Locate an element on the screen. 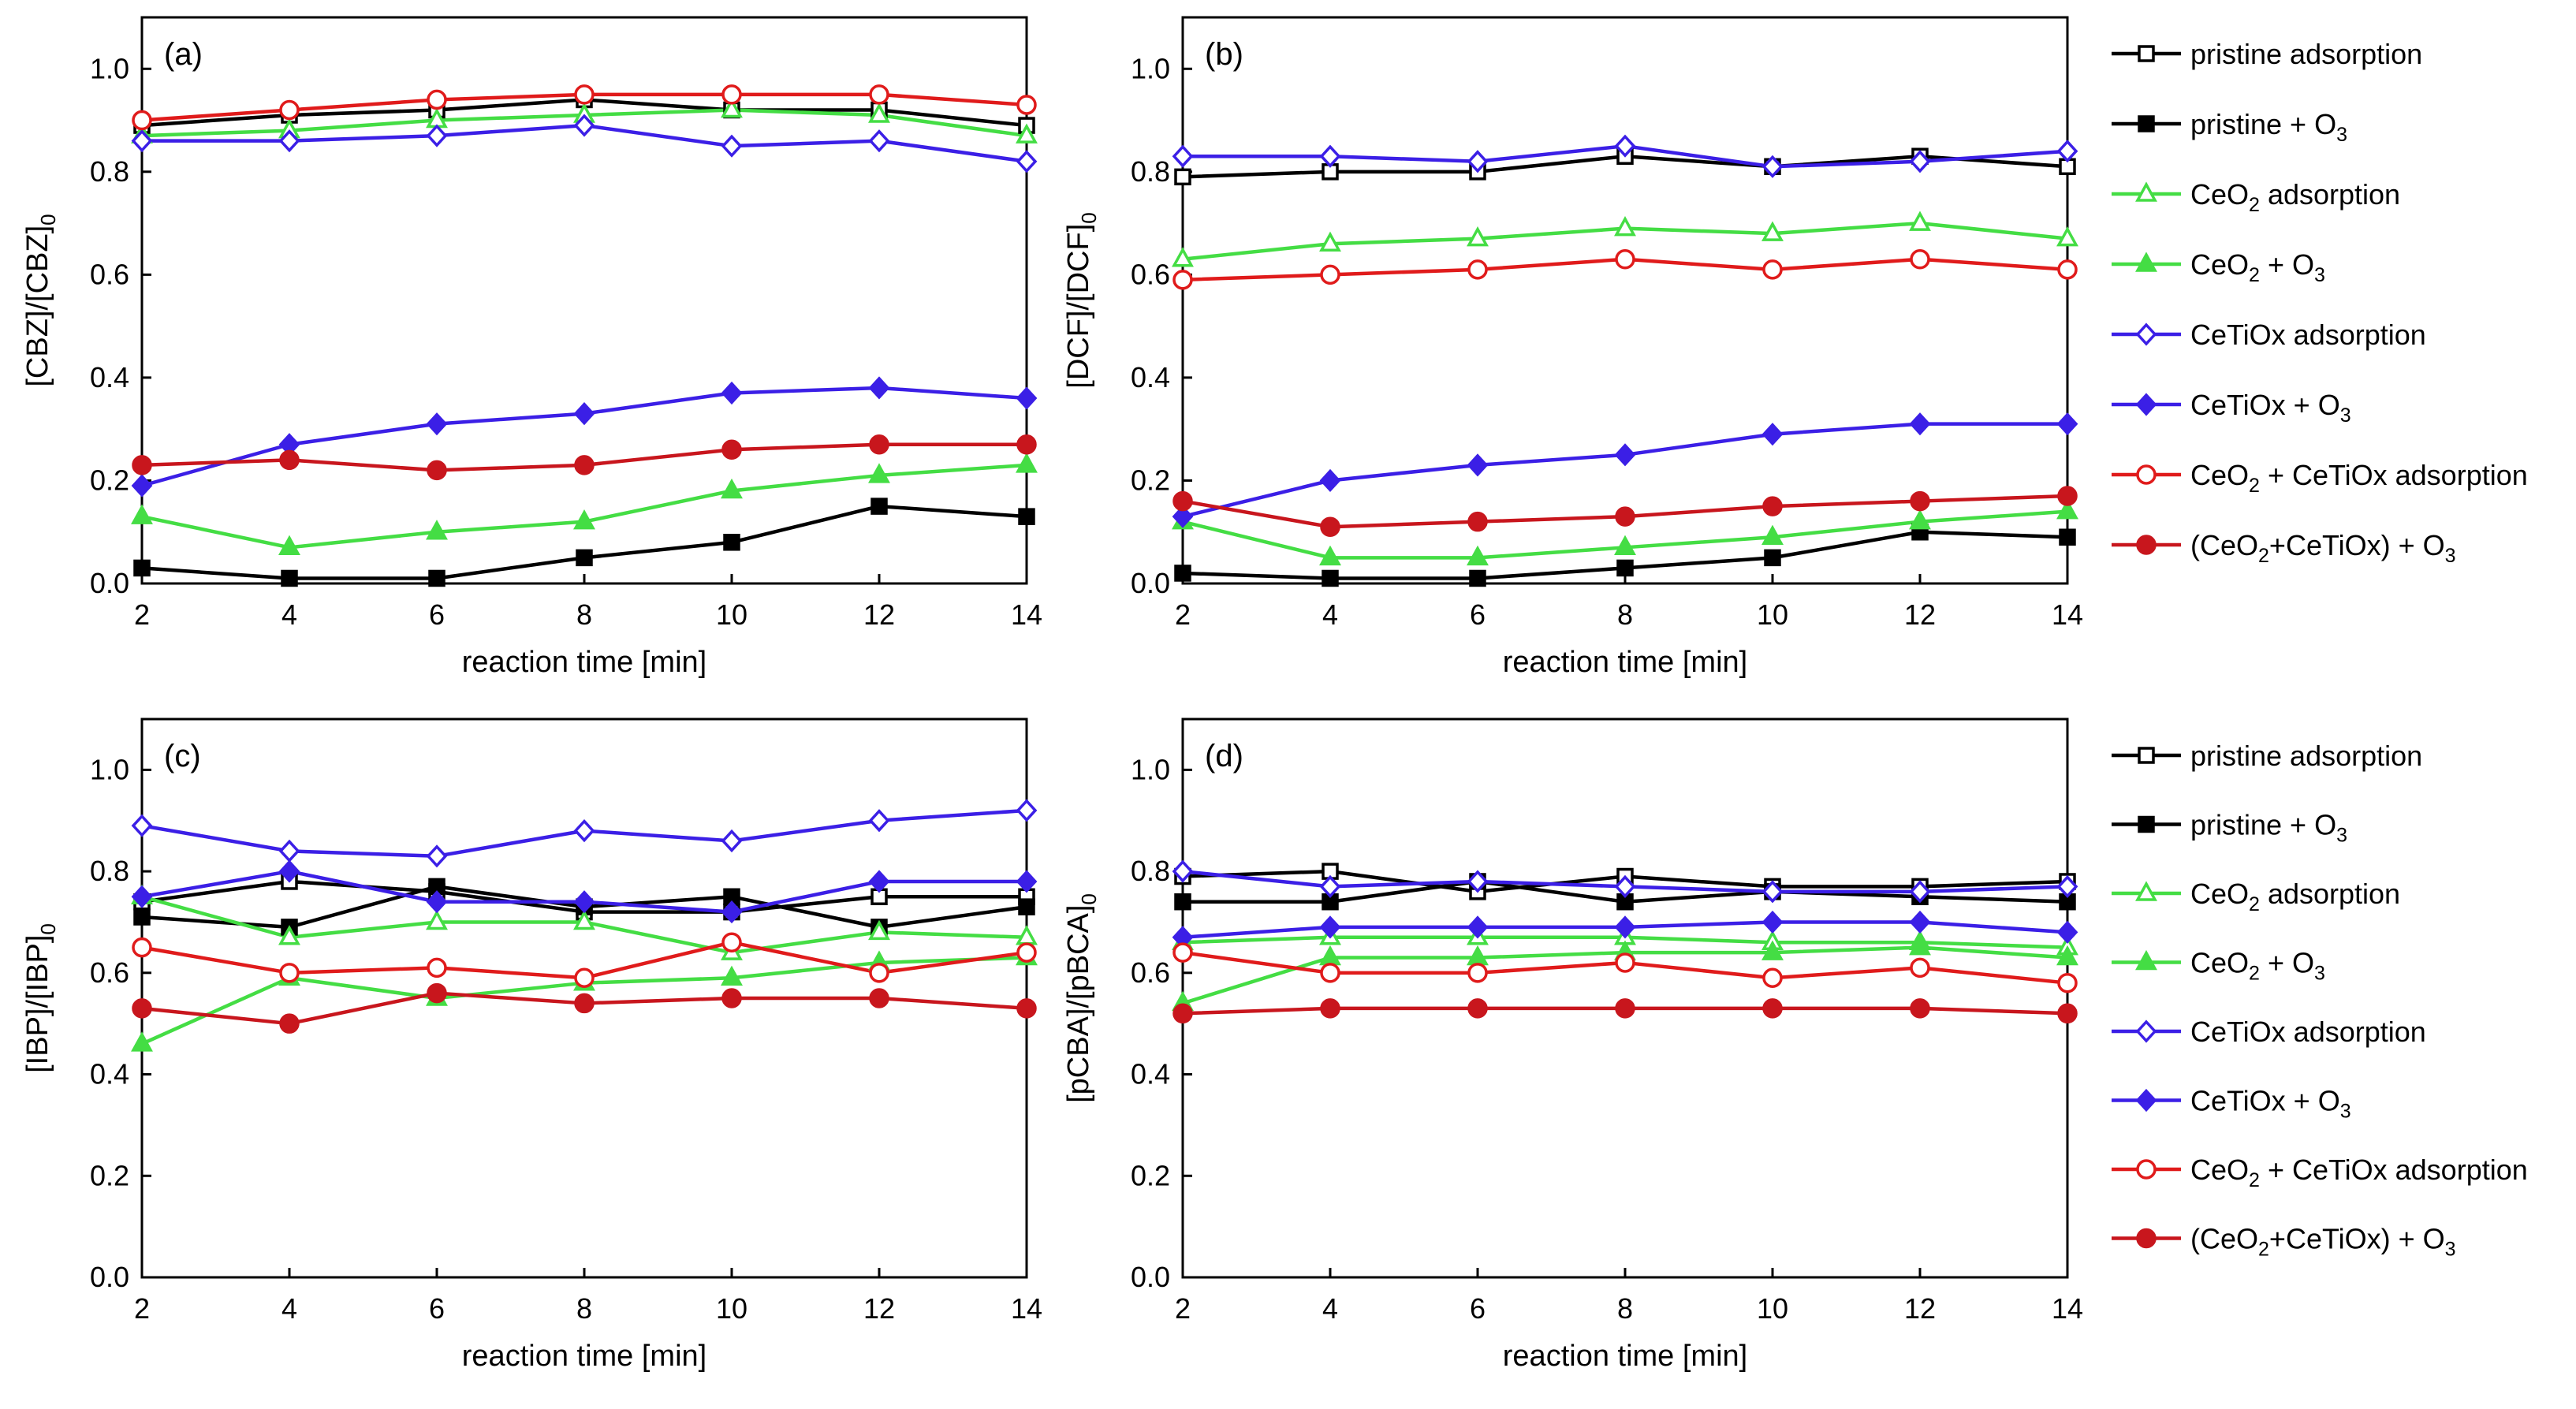  legend-label: CeTiOx + O3 is located at coordinates (2270, 1104).